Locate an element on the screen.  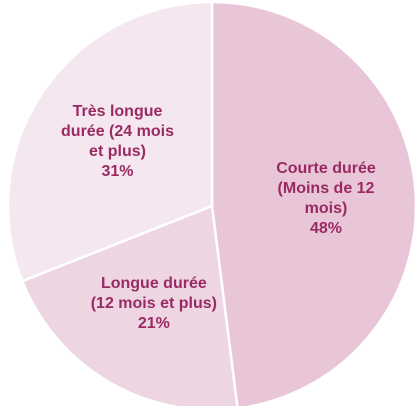
value-label: 31% is located at coordinates (117, 171).